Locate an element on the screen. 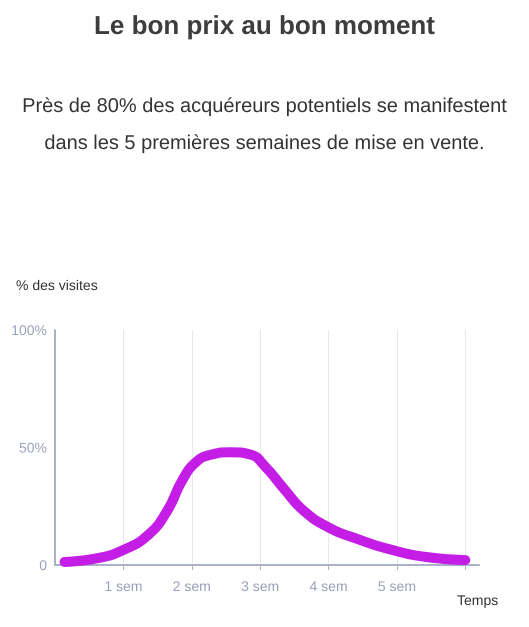 The image size is (529, 627). x-tick-label: 3 sem is located at coordinates (260, 586).